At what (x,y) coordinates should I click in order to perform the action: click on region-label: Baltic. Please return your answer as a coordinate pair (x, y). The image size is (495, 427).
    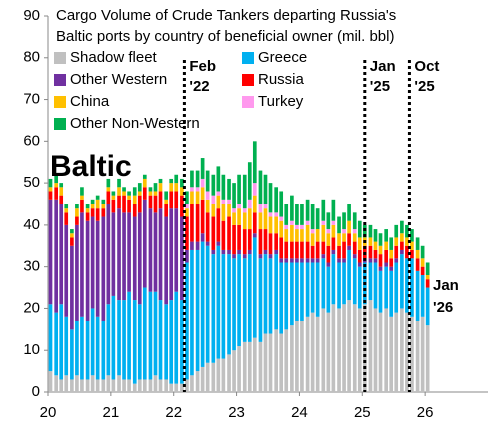
    Looking at the image, I should click on (91, 166).